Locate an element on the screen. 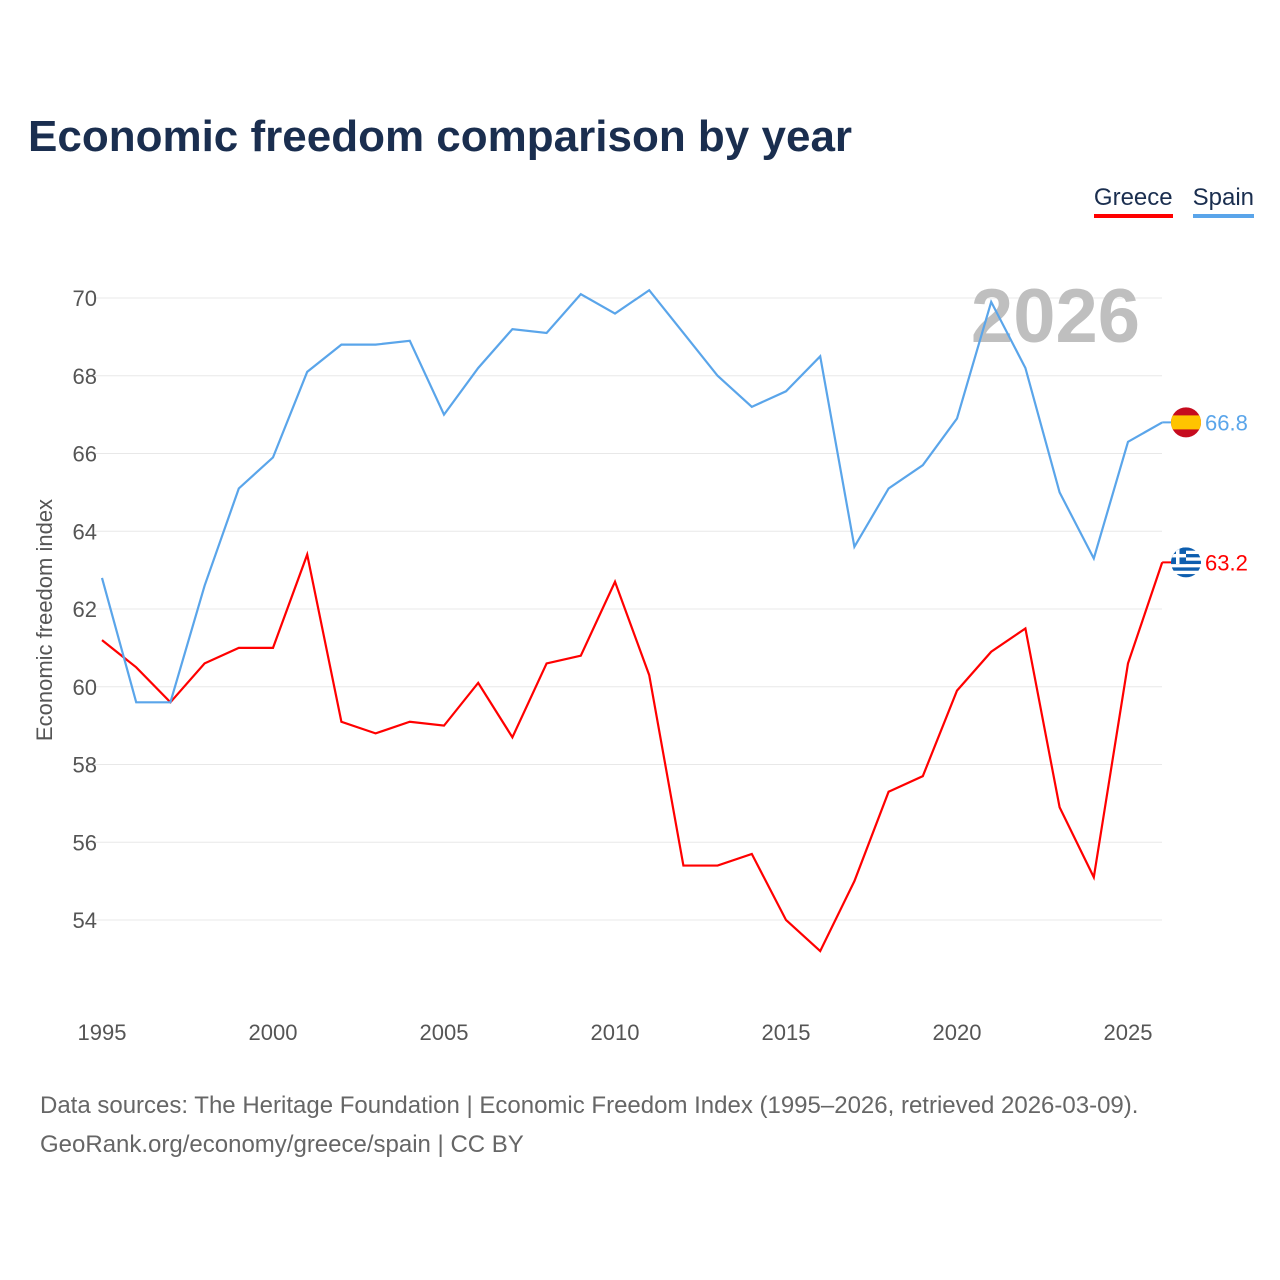 The height and width of the screenshot is (1280, 1280). y-tick-label: 60 is located at coordinates (85, 687).